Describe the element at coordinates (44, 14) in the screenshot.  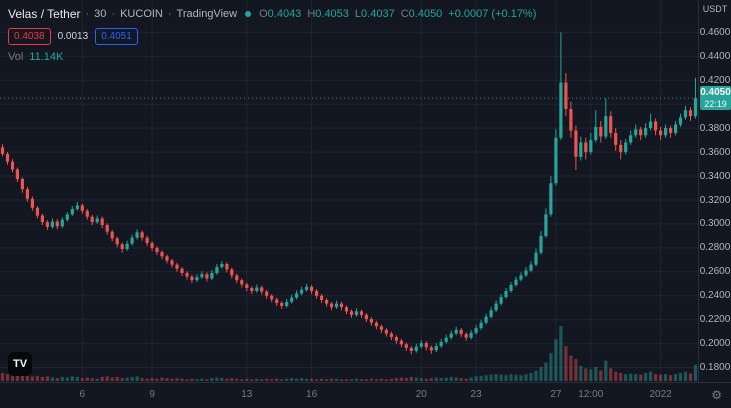
I see `symbol-title: Velas / Tether` at that location.